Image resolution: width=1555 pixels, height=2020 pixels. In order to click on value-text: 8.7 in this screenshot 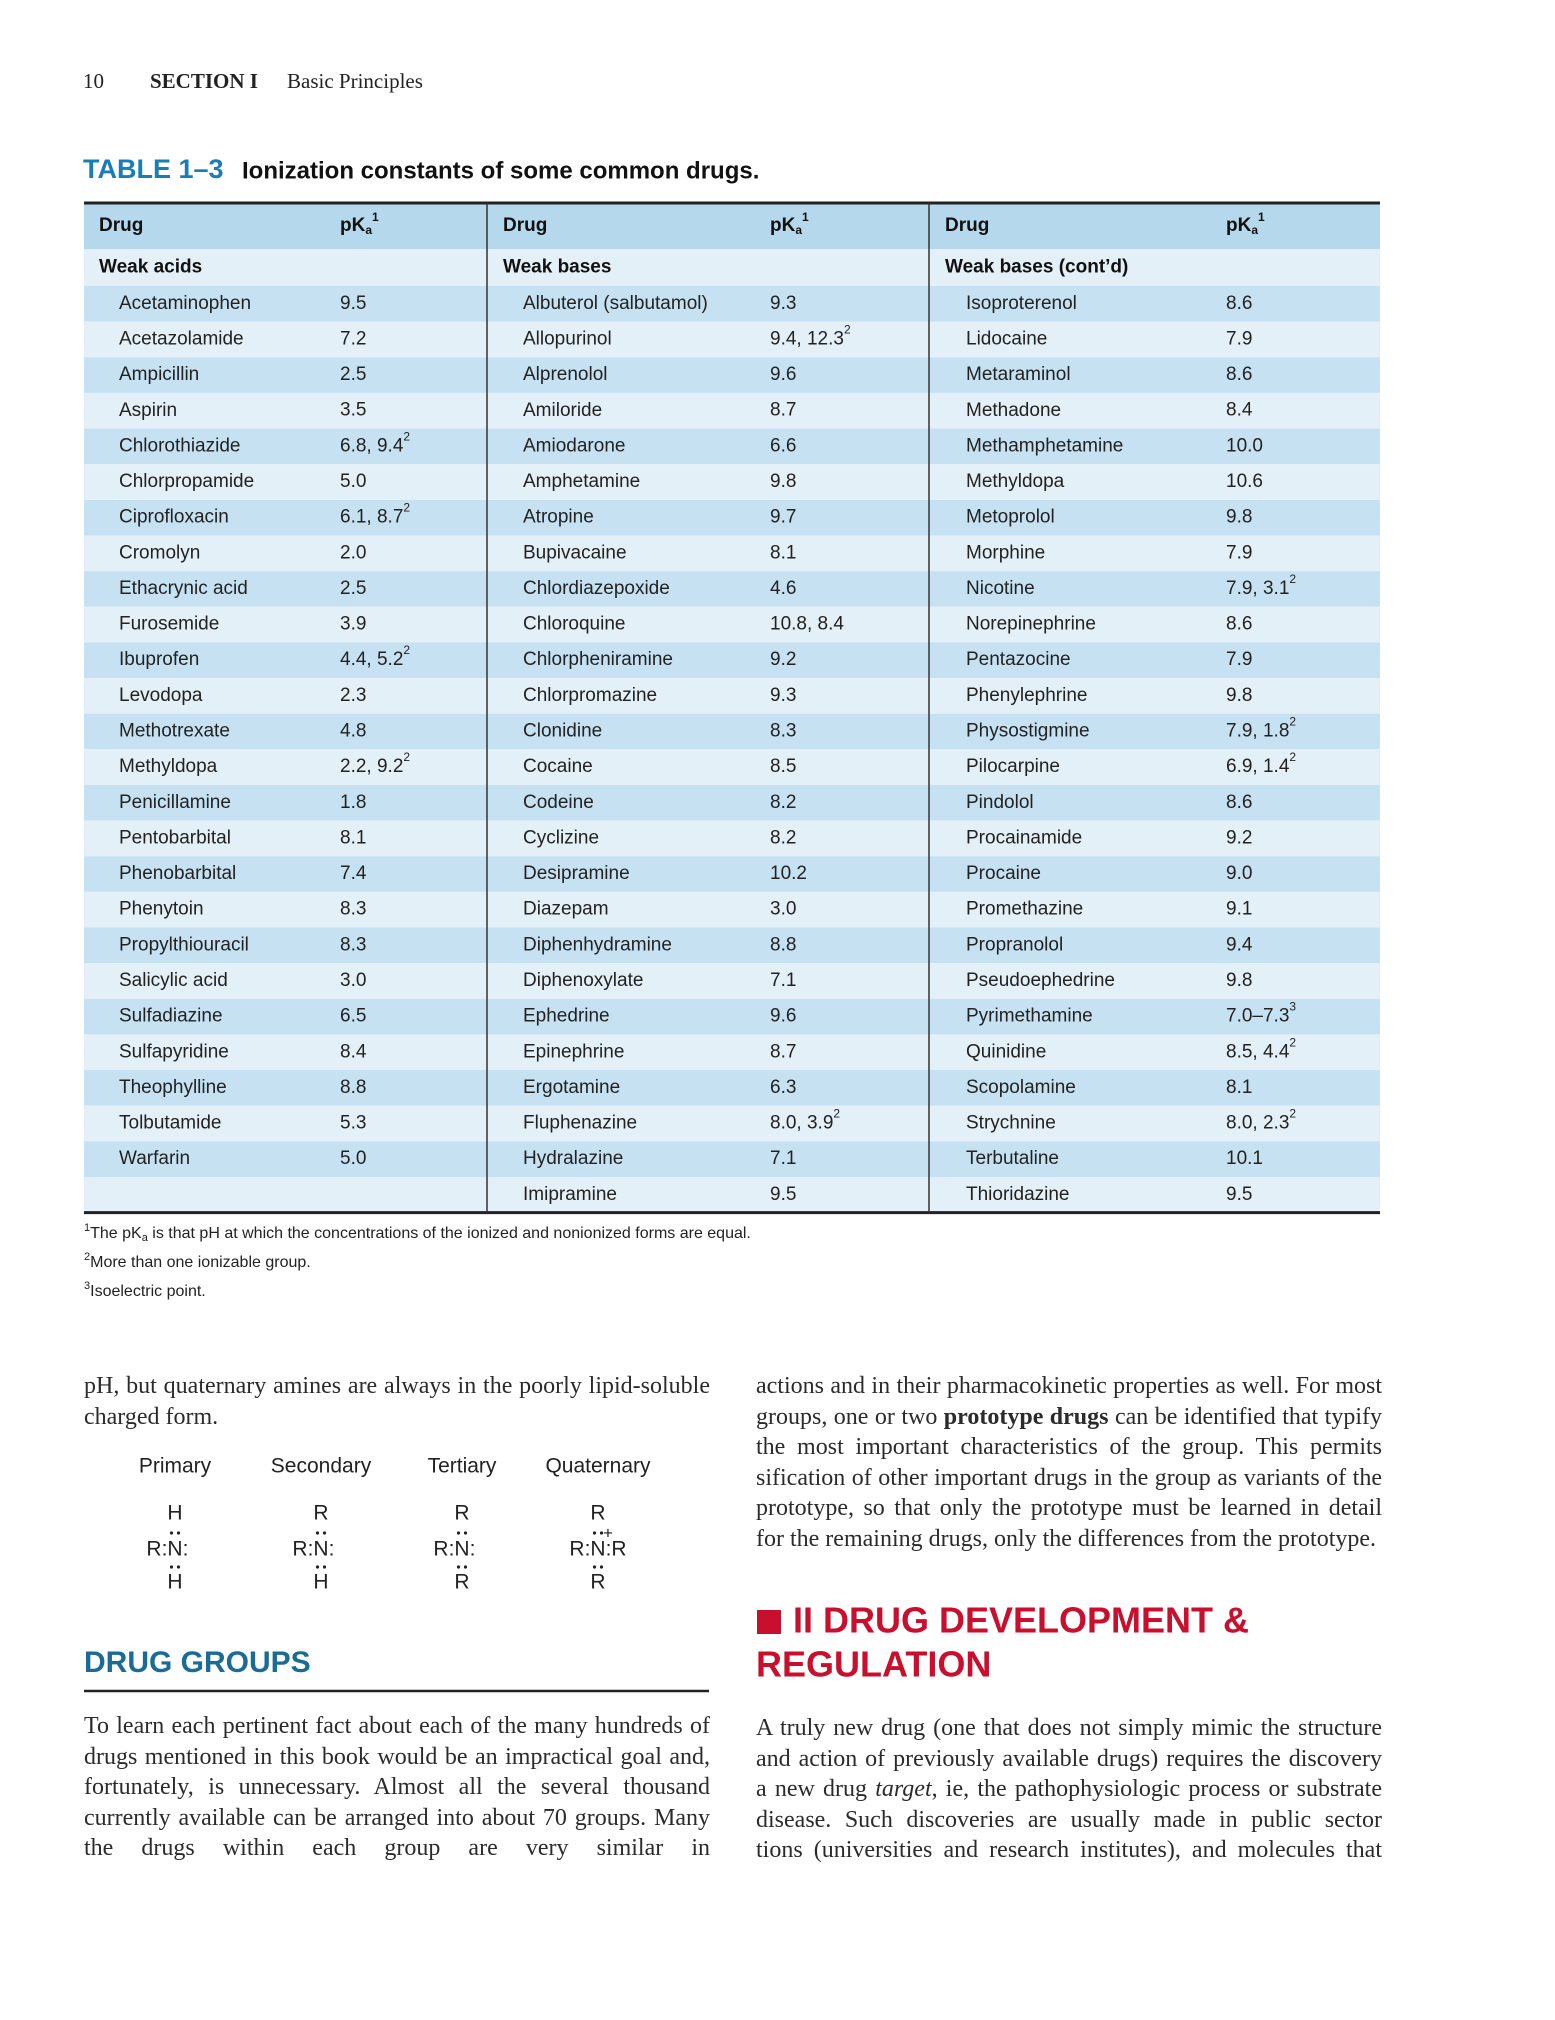, I will do `click(783, 1051)`.